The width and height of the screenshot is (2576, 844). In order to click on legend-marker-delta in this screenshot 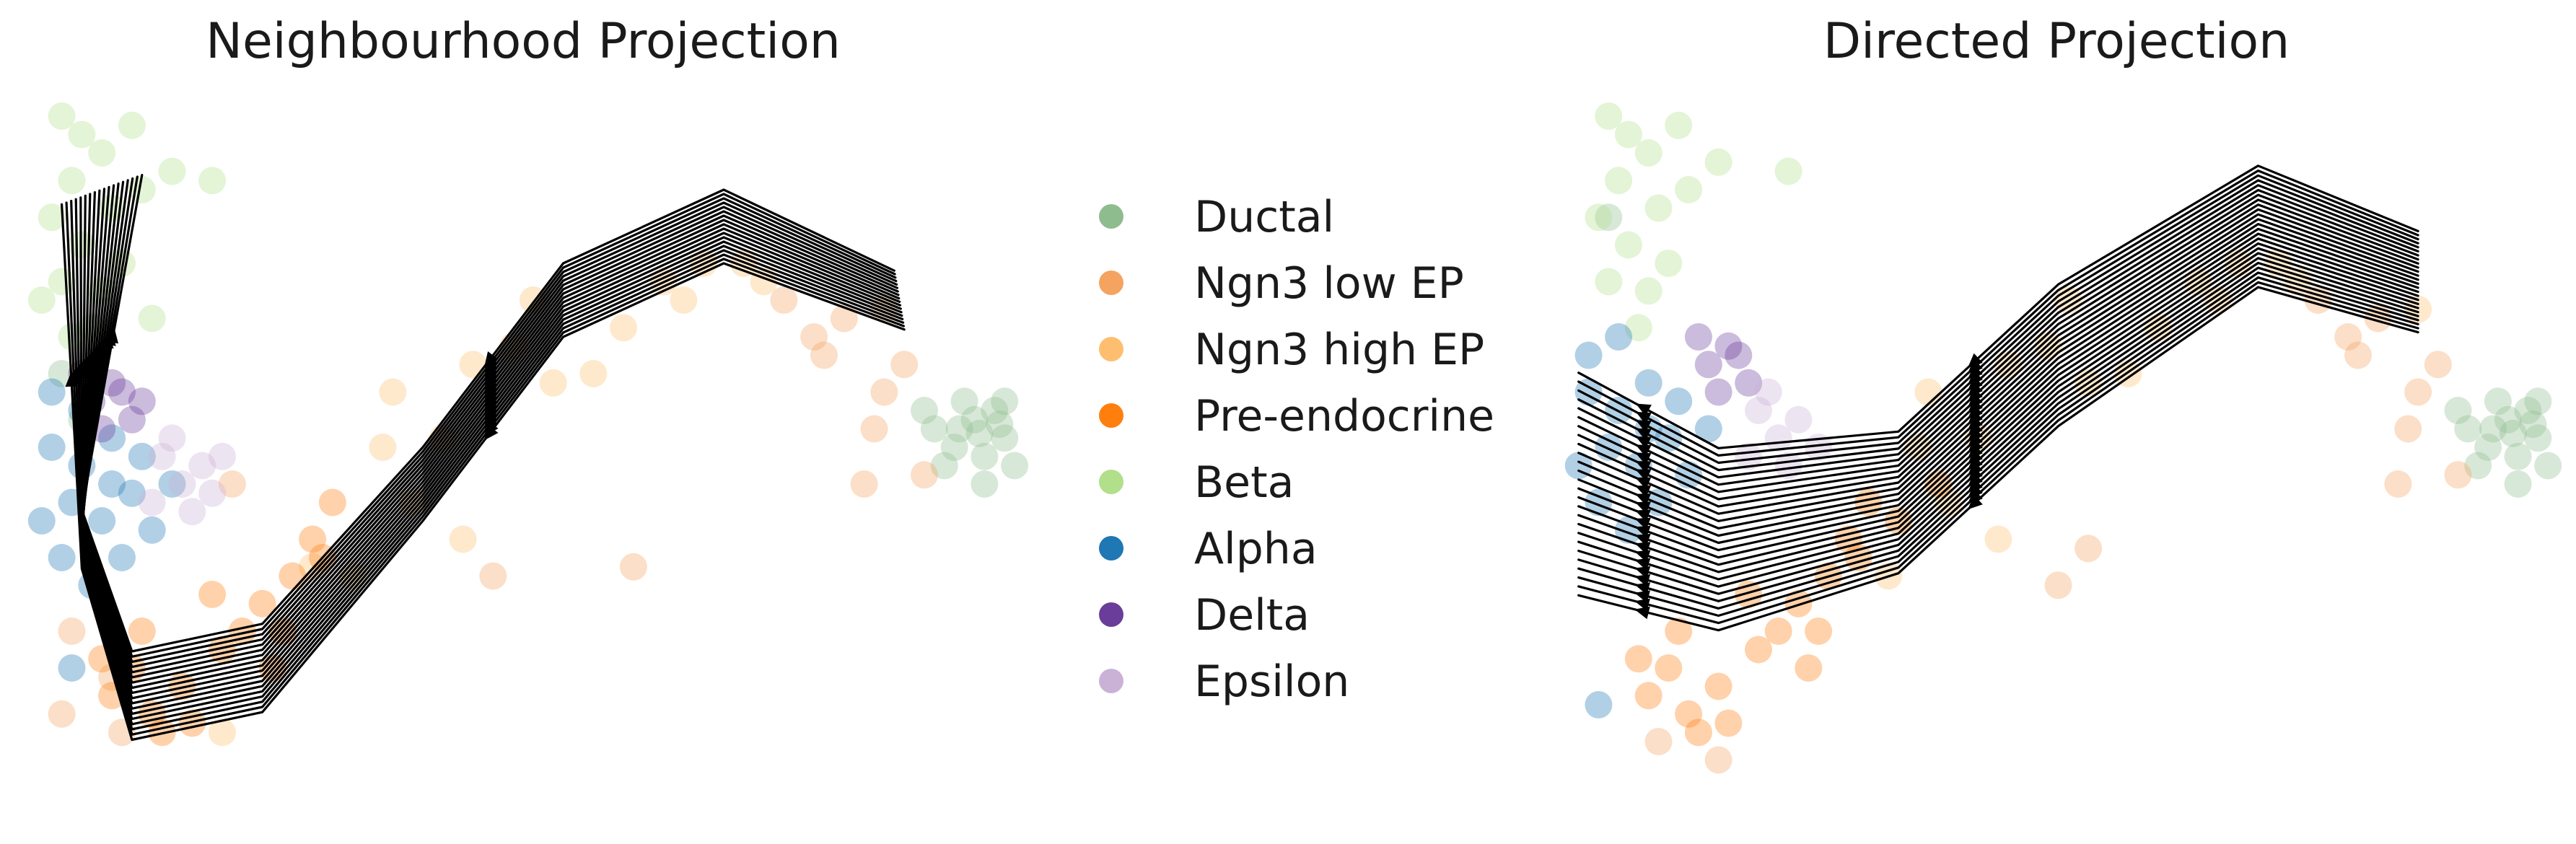, I will do `click(1111, 614)`.